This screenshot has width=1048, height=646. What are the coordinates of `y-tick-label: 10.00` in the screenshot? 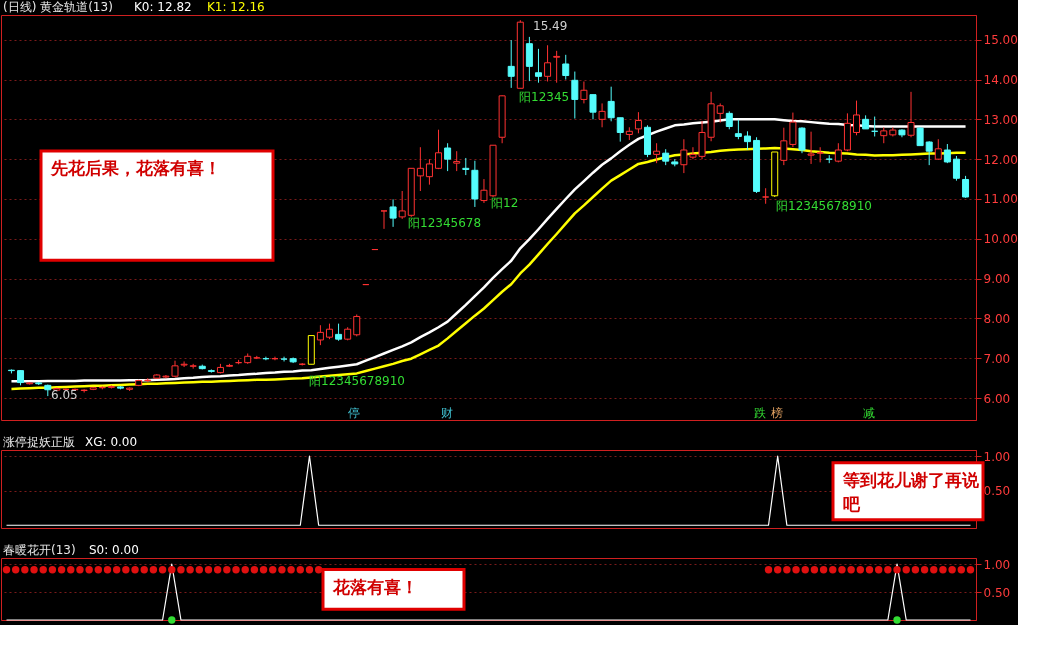 It's located at (1000, 239).